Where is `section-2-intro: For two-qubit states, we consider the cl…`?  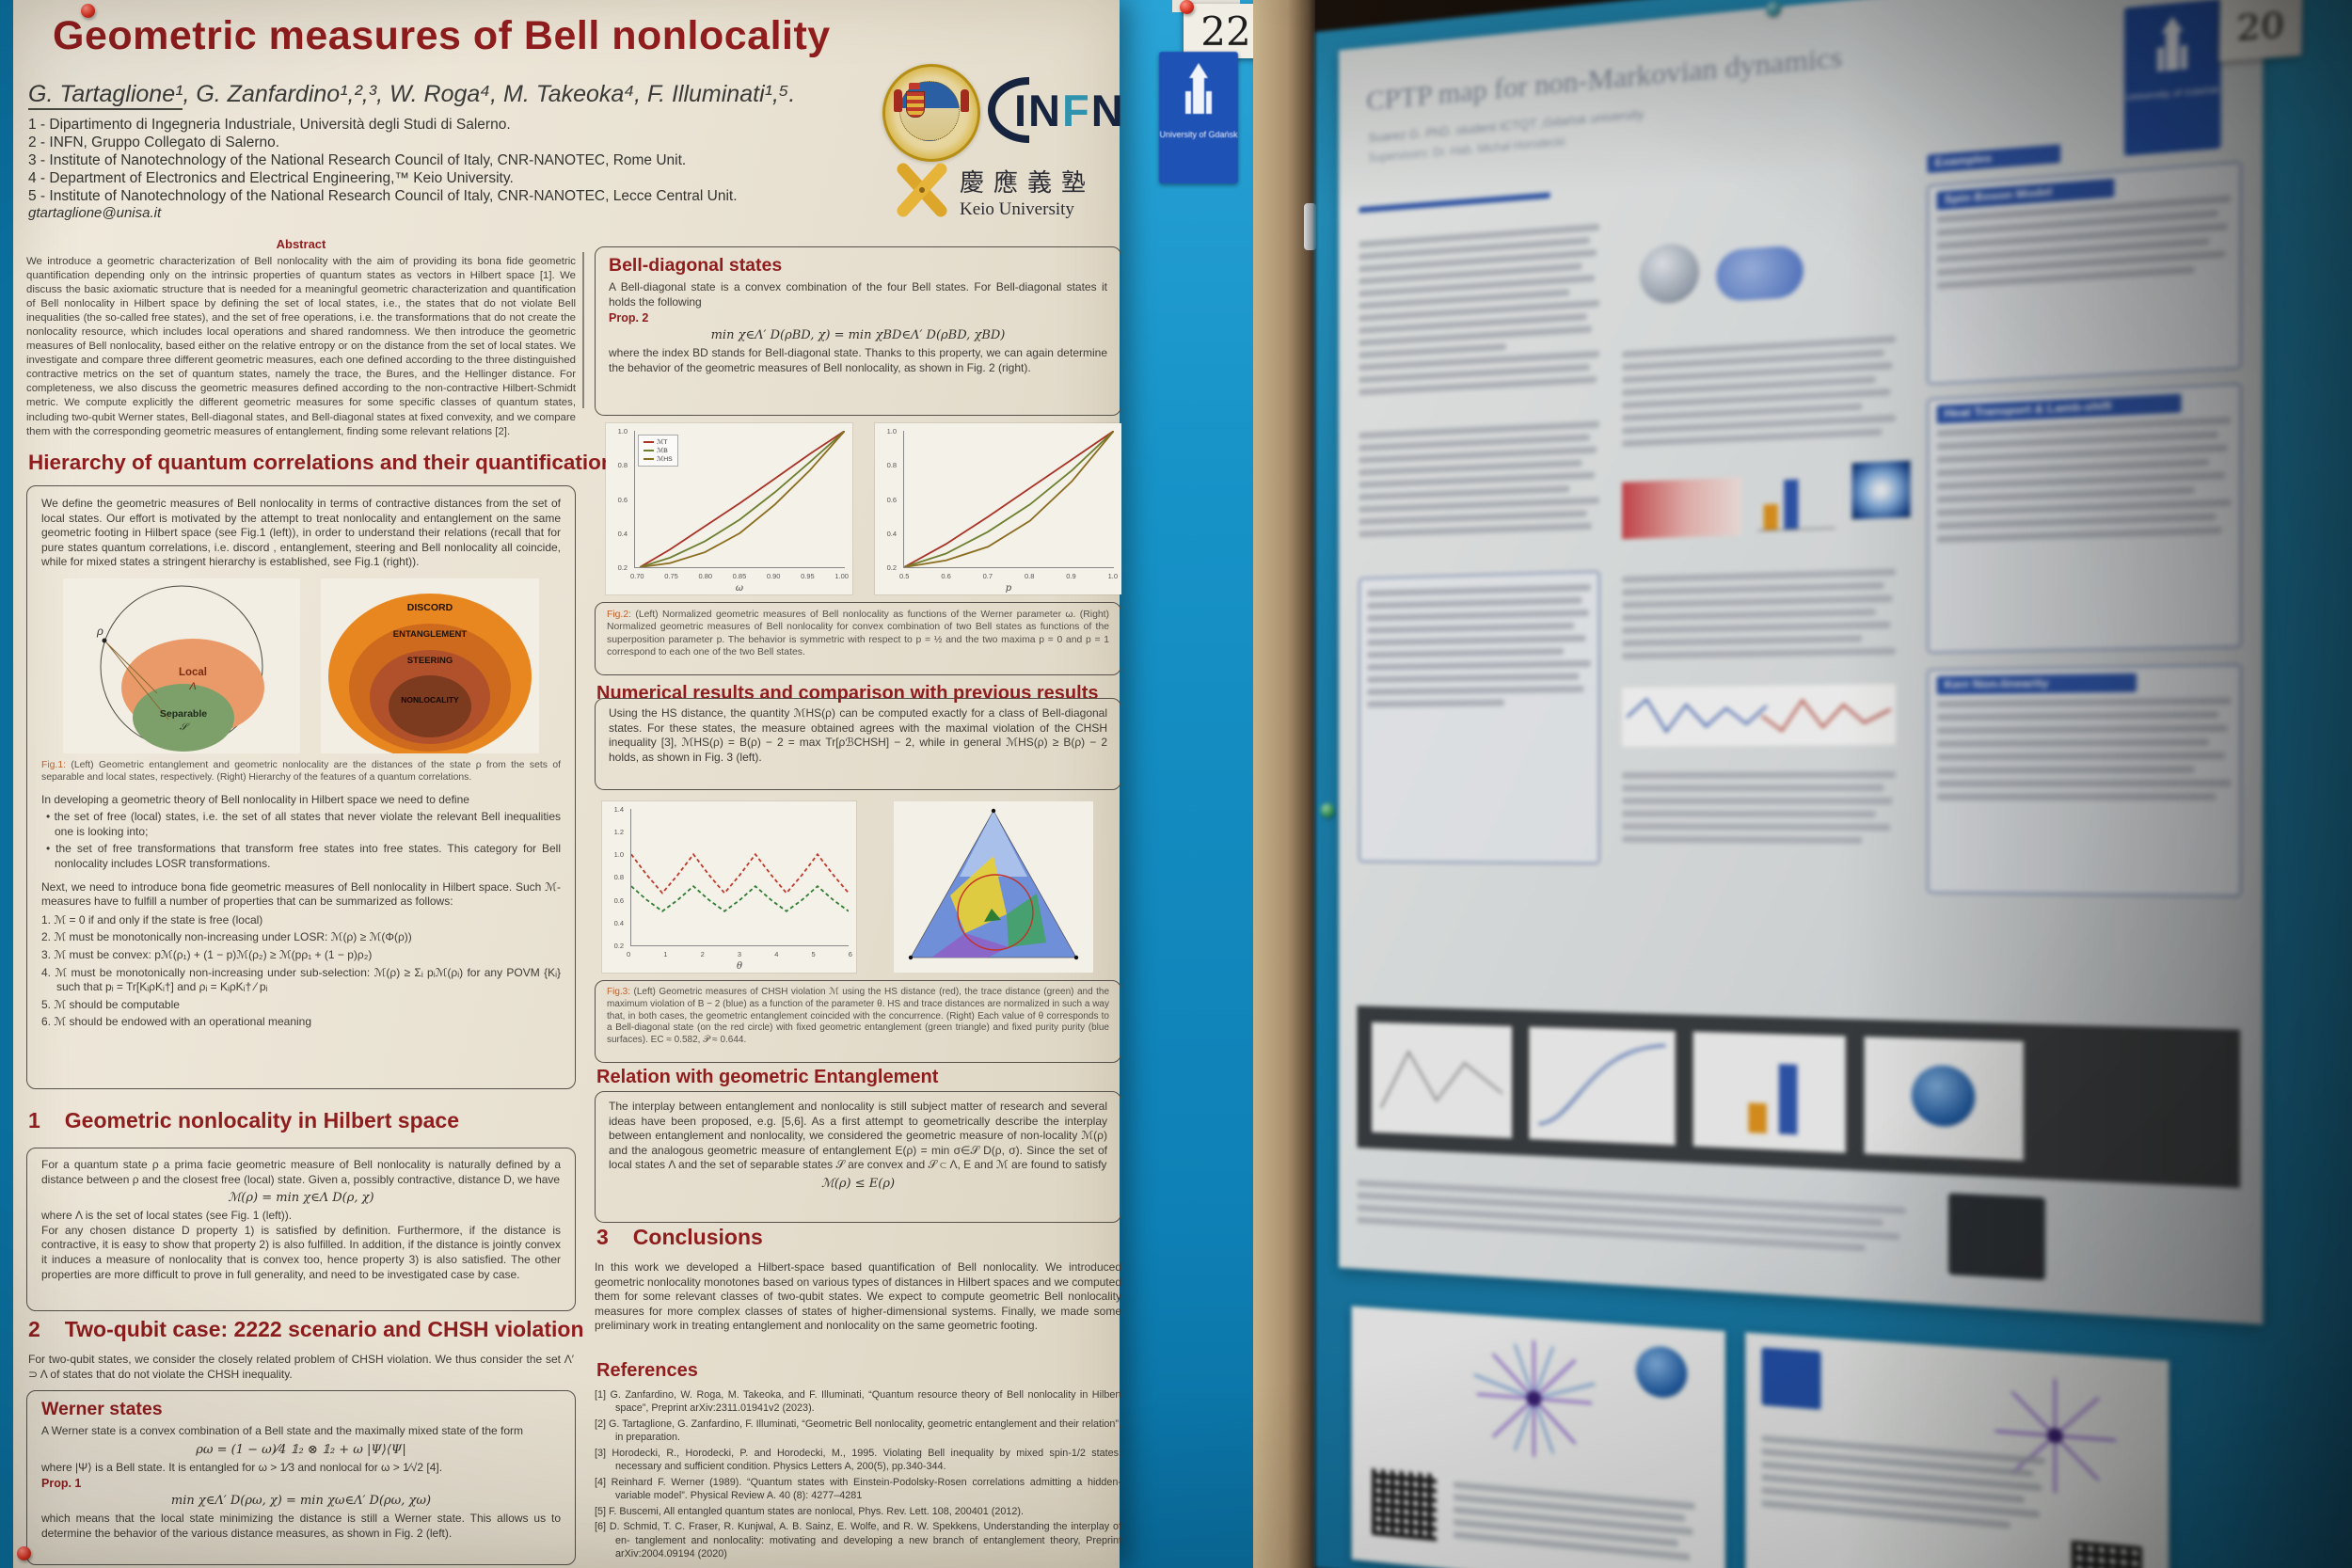 section-2-intro: For two-qubit states, we consider the cl… is located at coordinates (301, 1367).